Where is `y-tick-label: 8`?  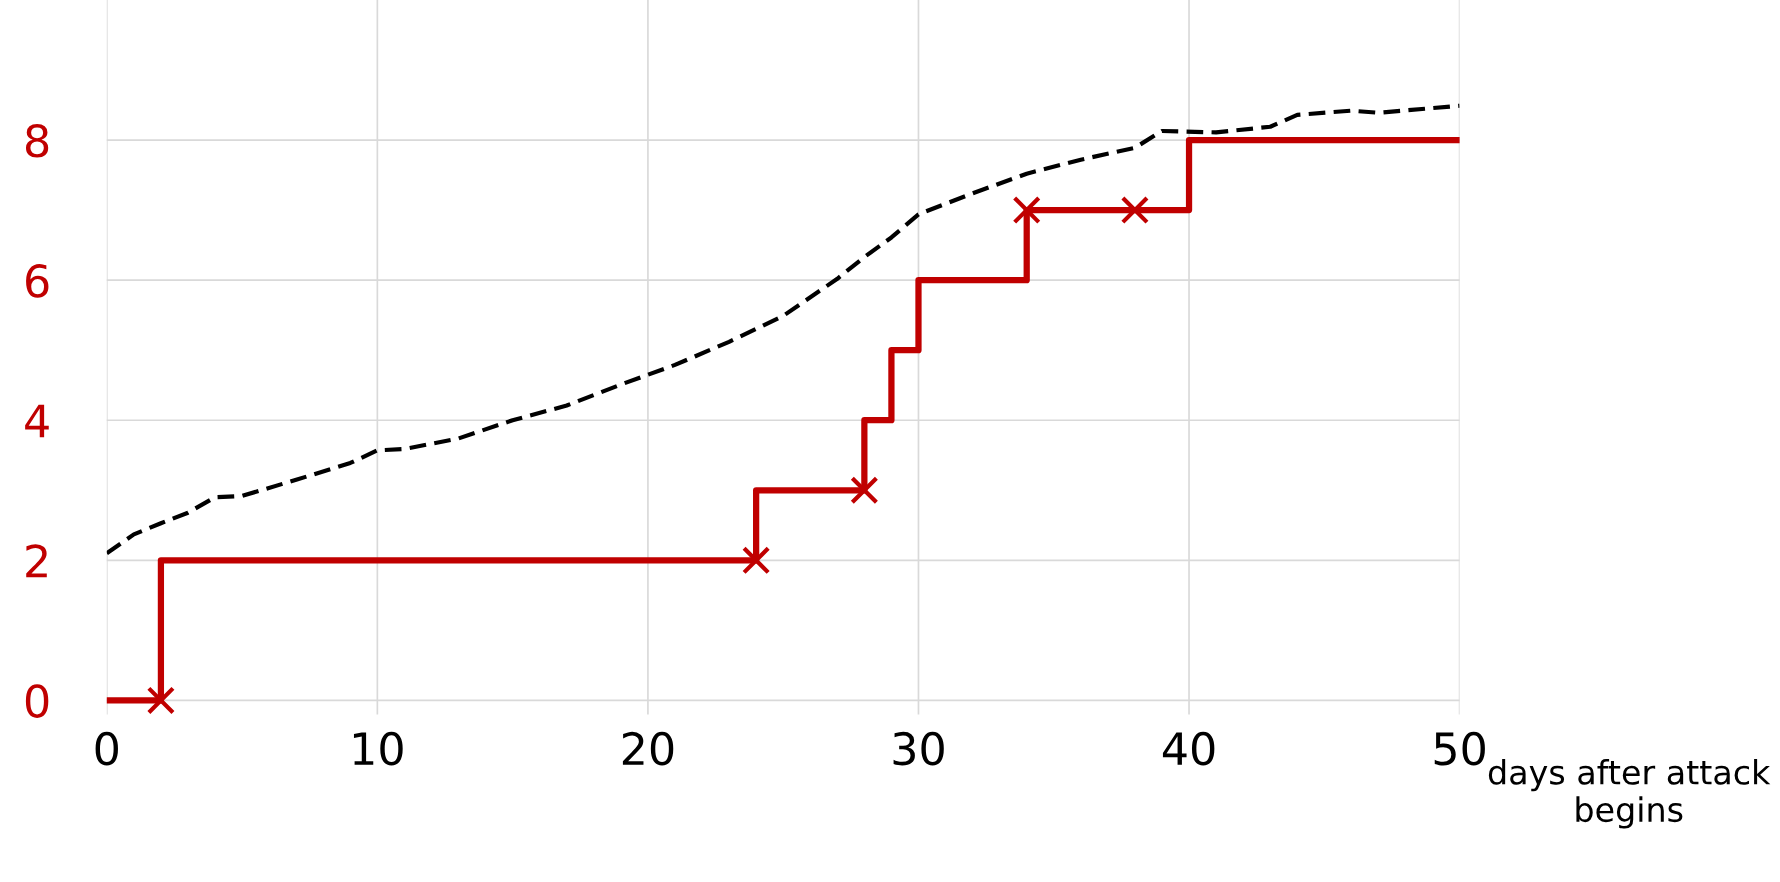
y-tick-label: 8 is located at coordinates (37, 140).